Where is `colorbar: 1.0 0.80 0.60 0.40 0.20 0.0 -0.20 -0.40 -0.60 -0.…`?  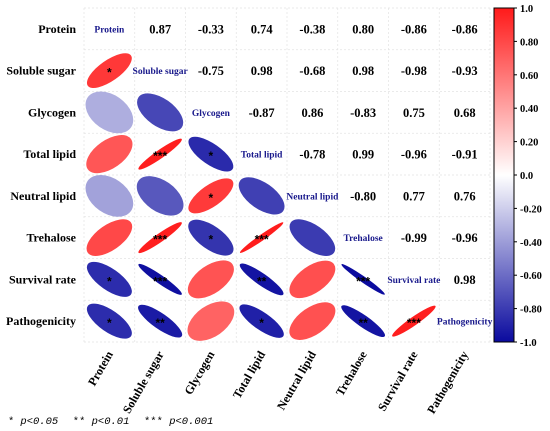
colorbar: 1.0 0.80 0.60 0.40 0.20 0.0 -0.20 -0.40 -0.60 -0.… is located at coordinates (517, 176).